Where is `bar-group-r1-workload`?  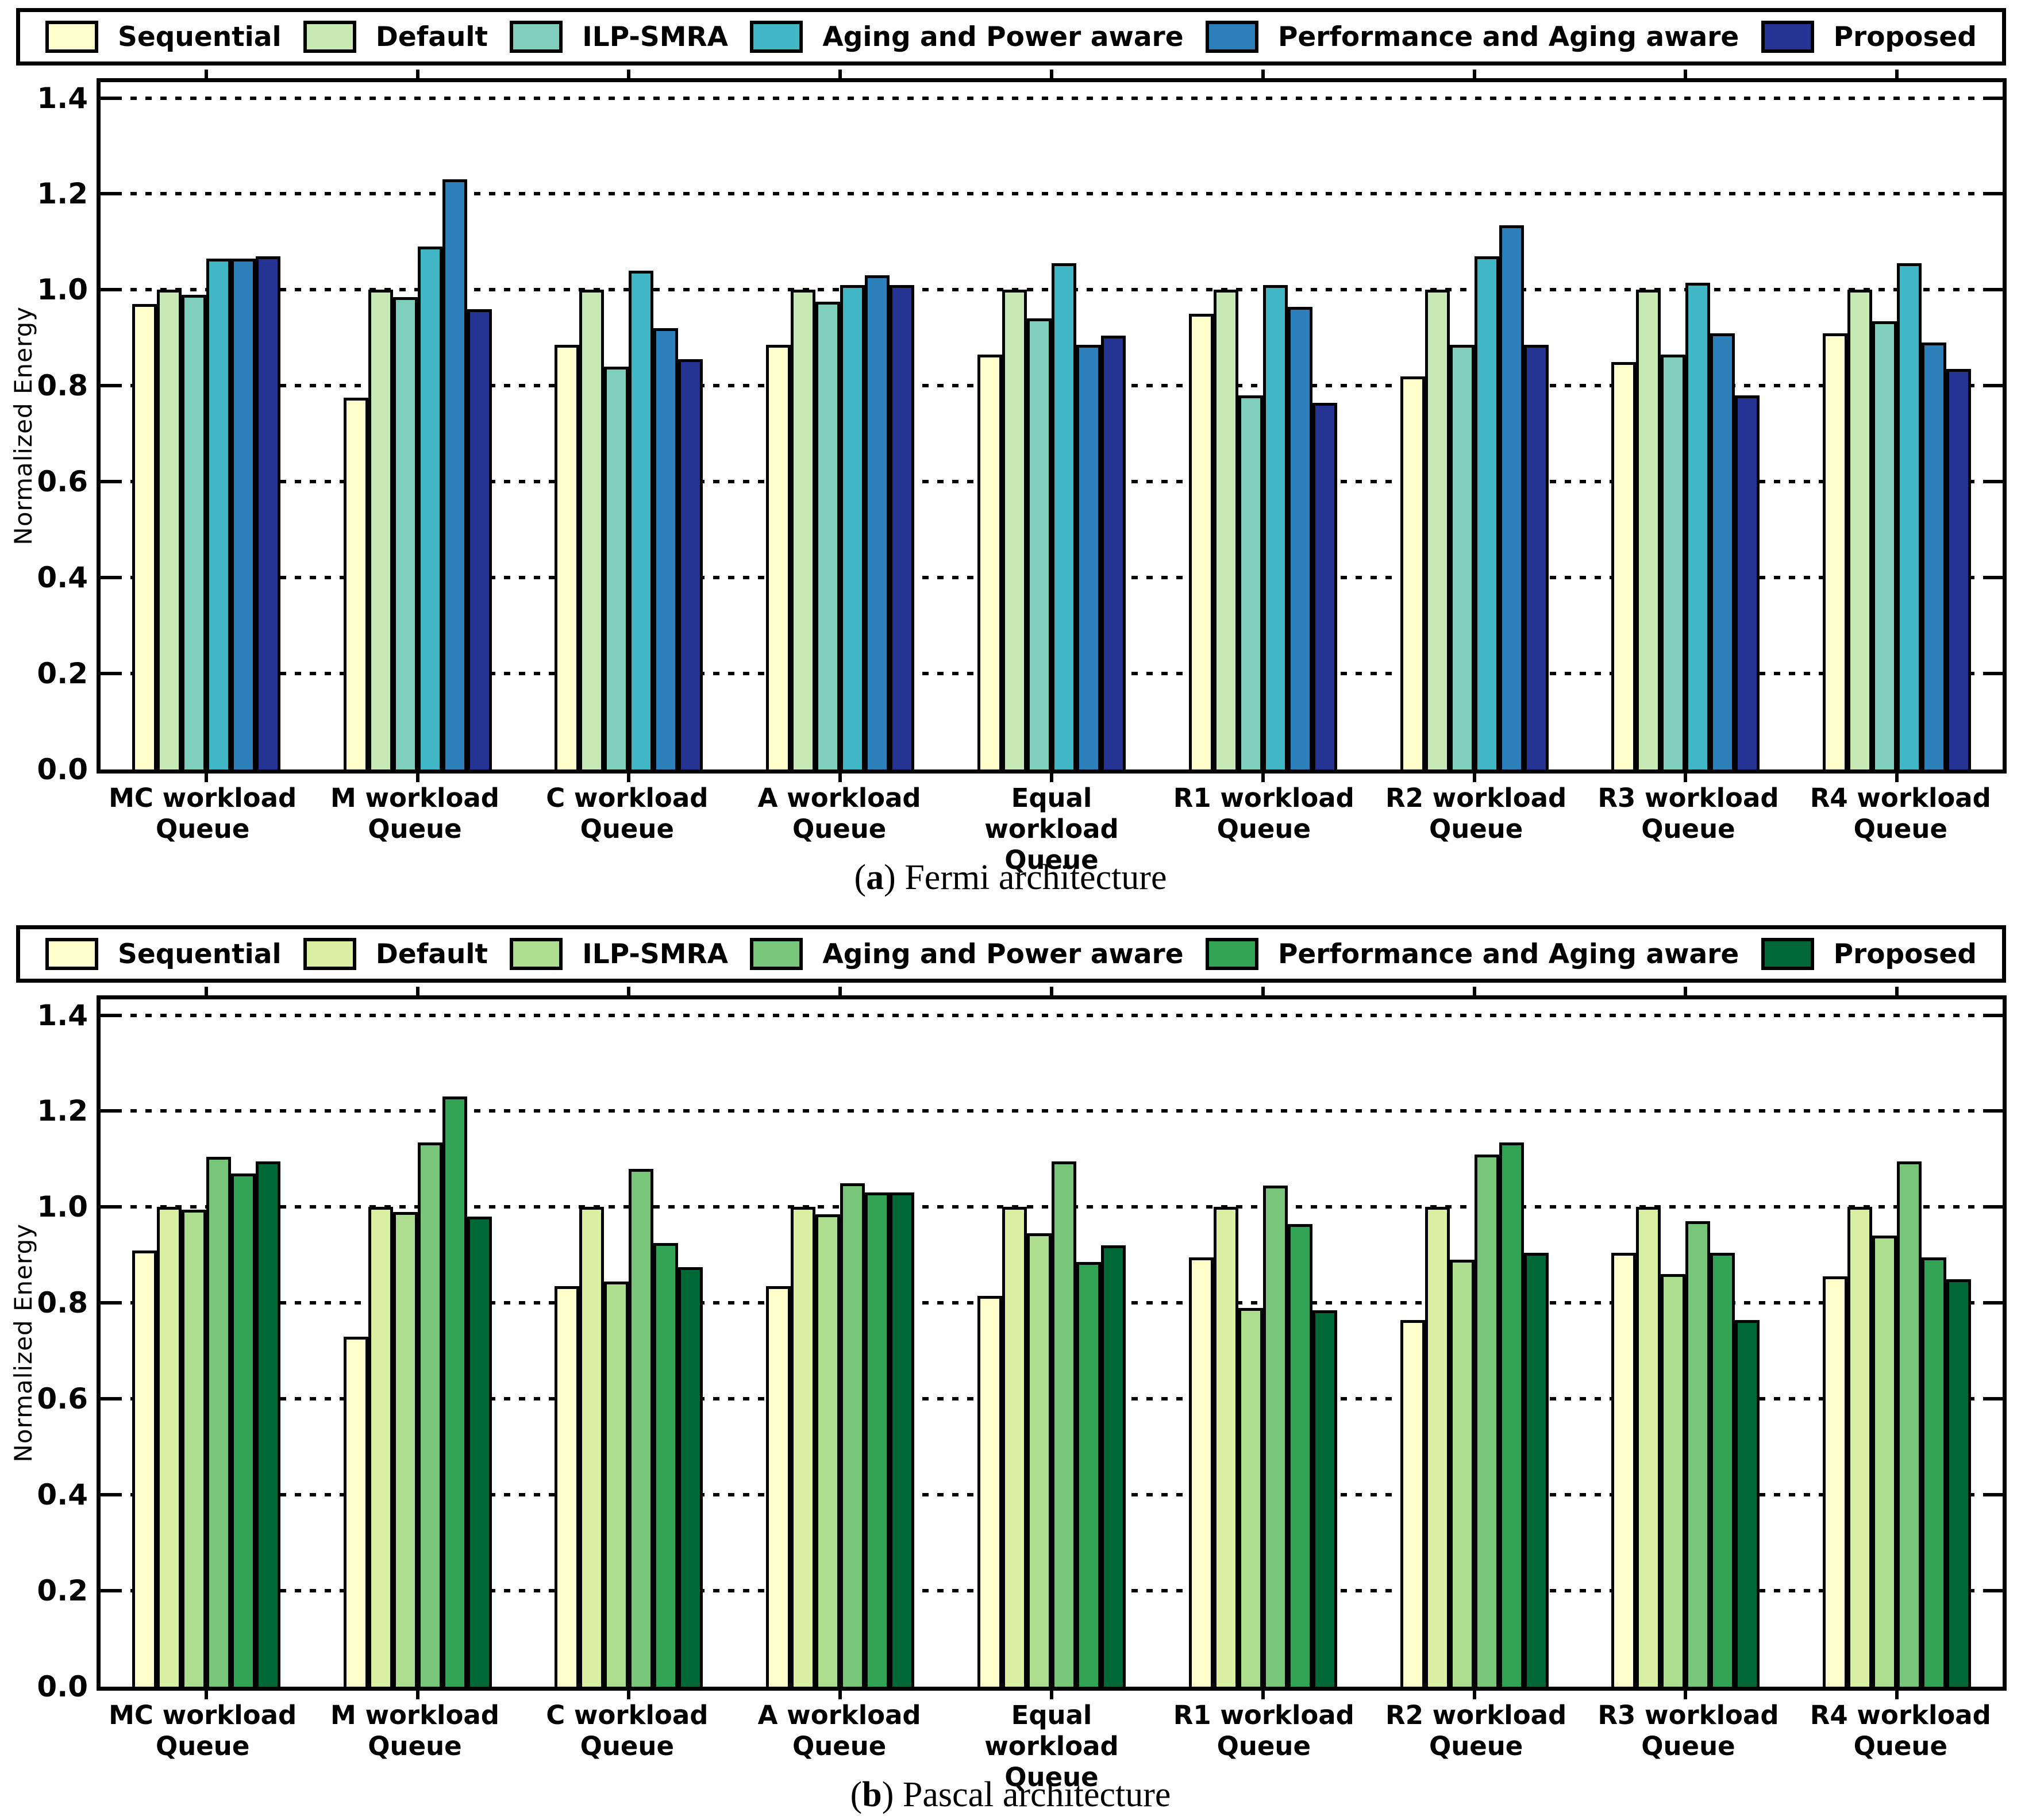
bar-group-r1-workload is located at coordinates (1263, 425).